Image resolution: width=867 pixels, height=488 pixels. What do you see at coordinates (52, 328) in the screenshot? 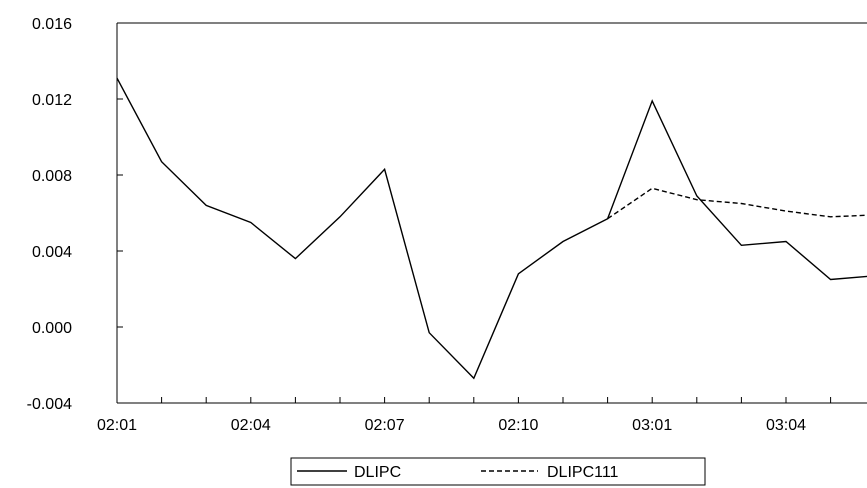
I see `y-tick-label: 0.000` at bounding box center [52, 328].